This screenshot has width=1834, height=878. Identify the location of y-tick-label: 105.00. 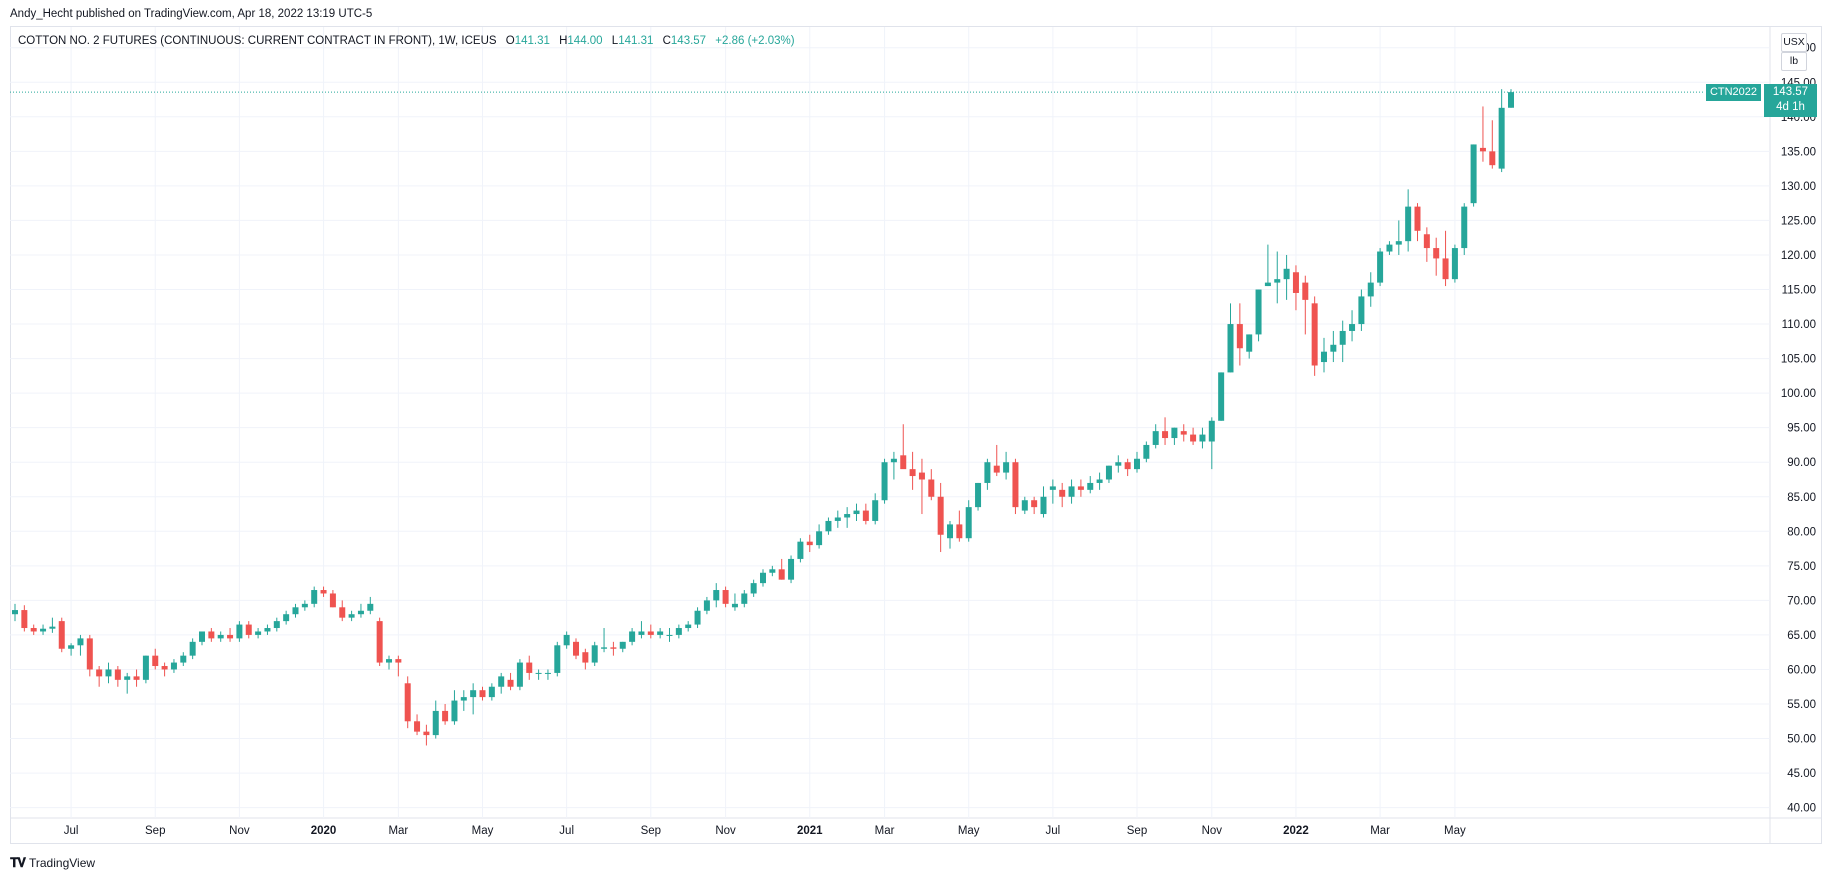
(1798, 360).